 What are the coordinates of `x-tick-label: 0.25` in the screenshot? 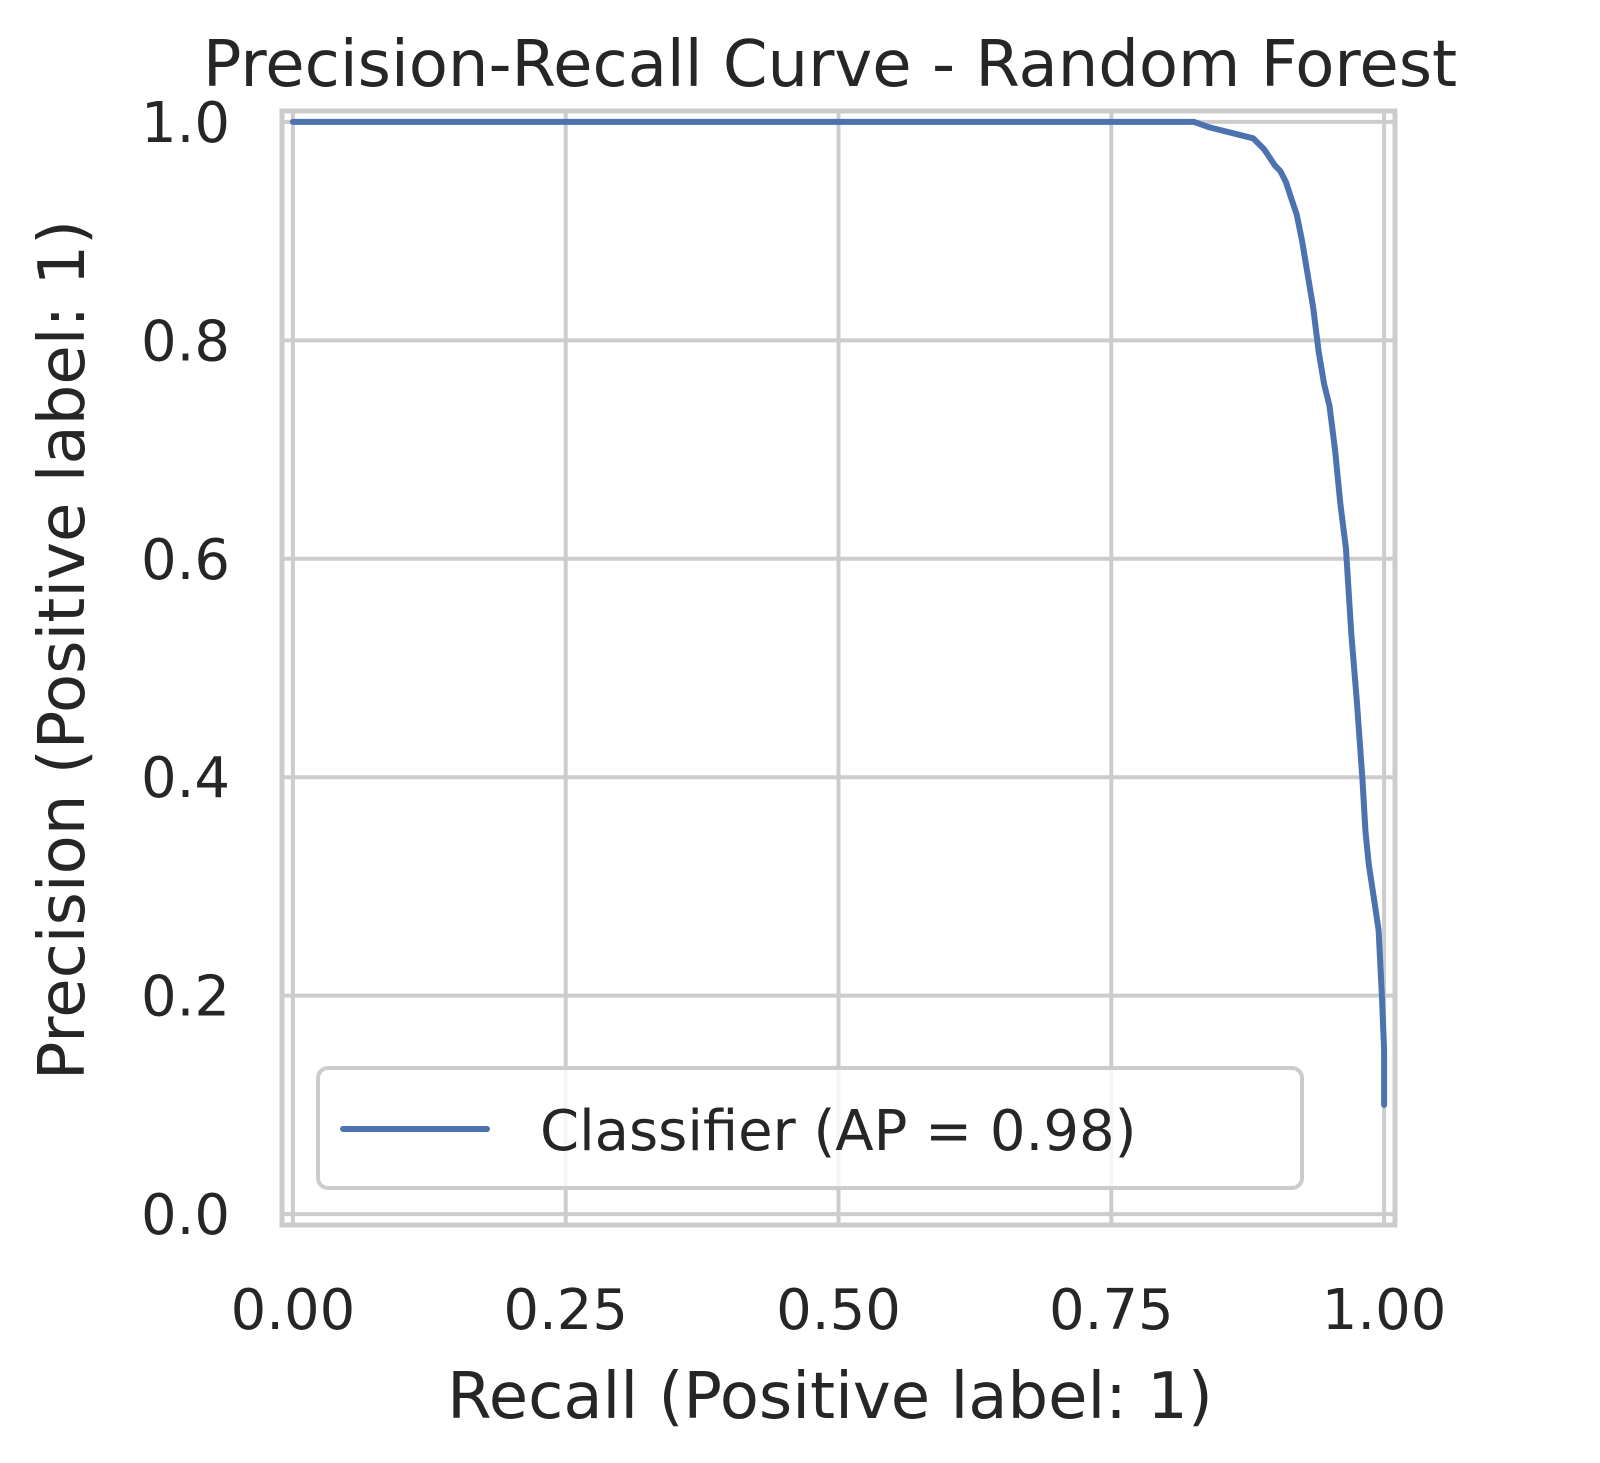 It's located at (565, 1310).